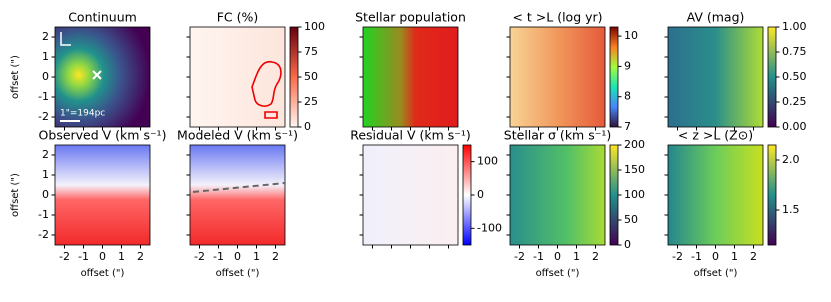 The width and height of the screenshot is (831, 302). Describe the element at coordinates (43, 116) in the screenshot. I see `y-tick-label: -2` at that location.